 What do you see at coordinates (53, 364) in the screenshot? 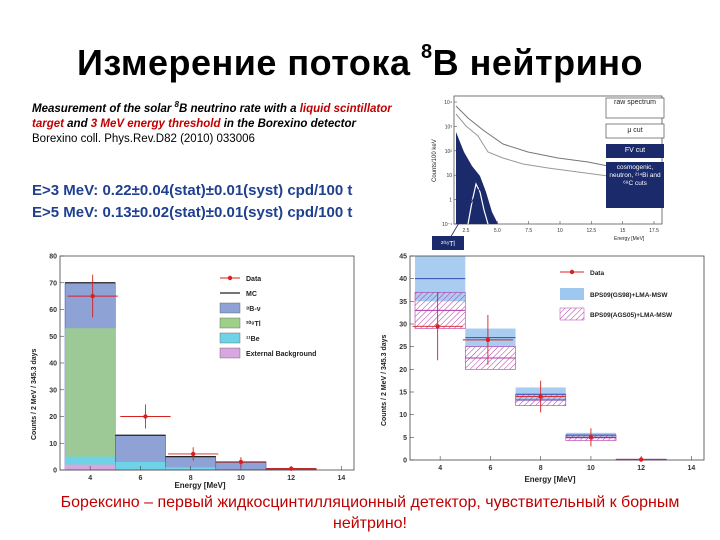
I see `y-tick-label: 40` at bounding box center [53, 364].